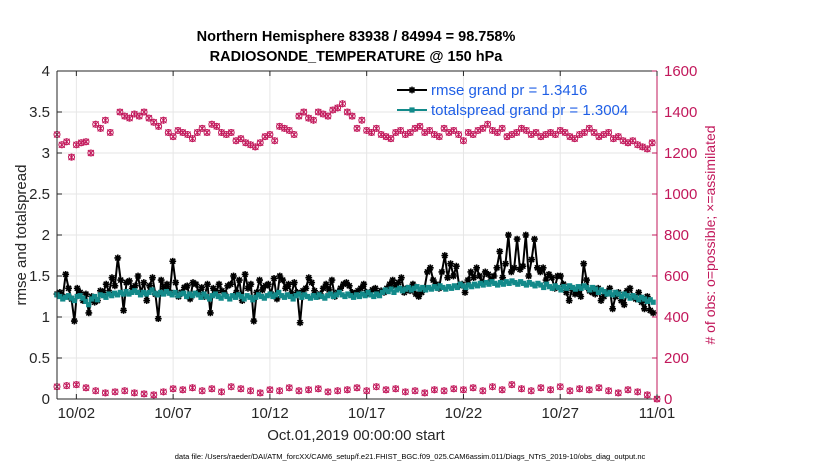 This screenshot has height=470, width=830. I want to click on y-left-tick-label: 4, so click(46, 71).